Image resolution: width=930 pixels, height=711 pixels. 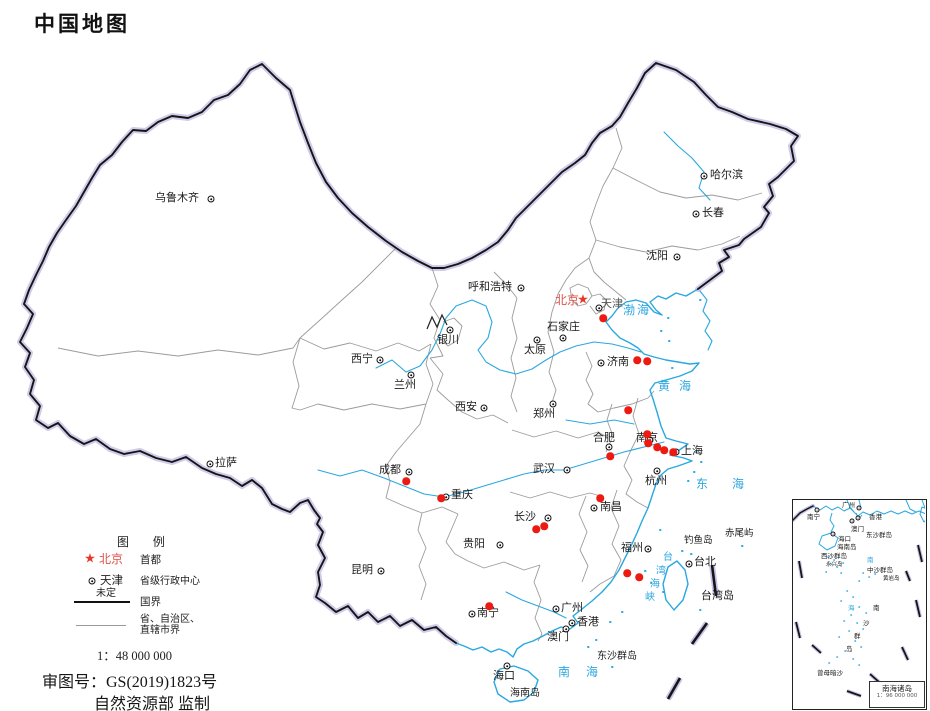 What do you see at coordinates (90, 559) in the screenshot?
I see `legend-capital-star-icon: ★` at bounding box center [90, 559].